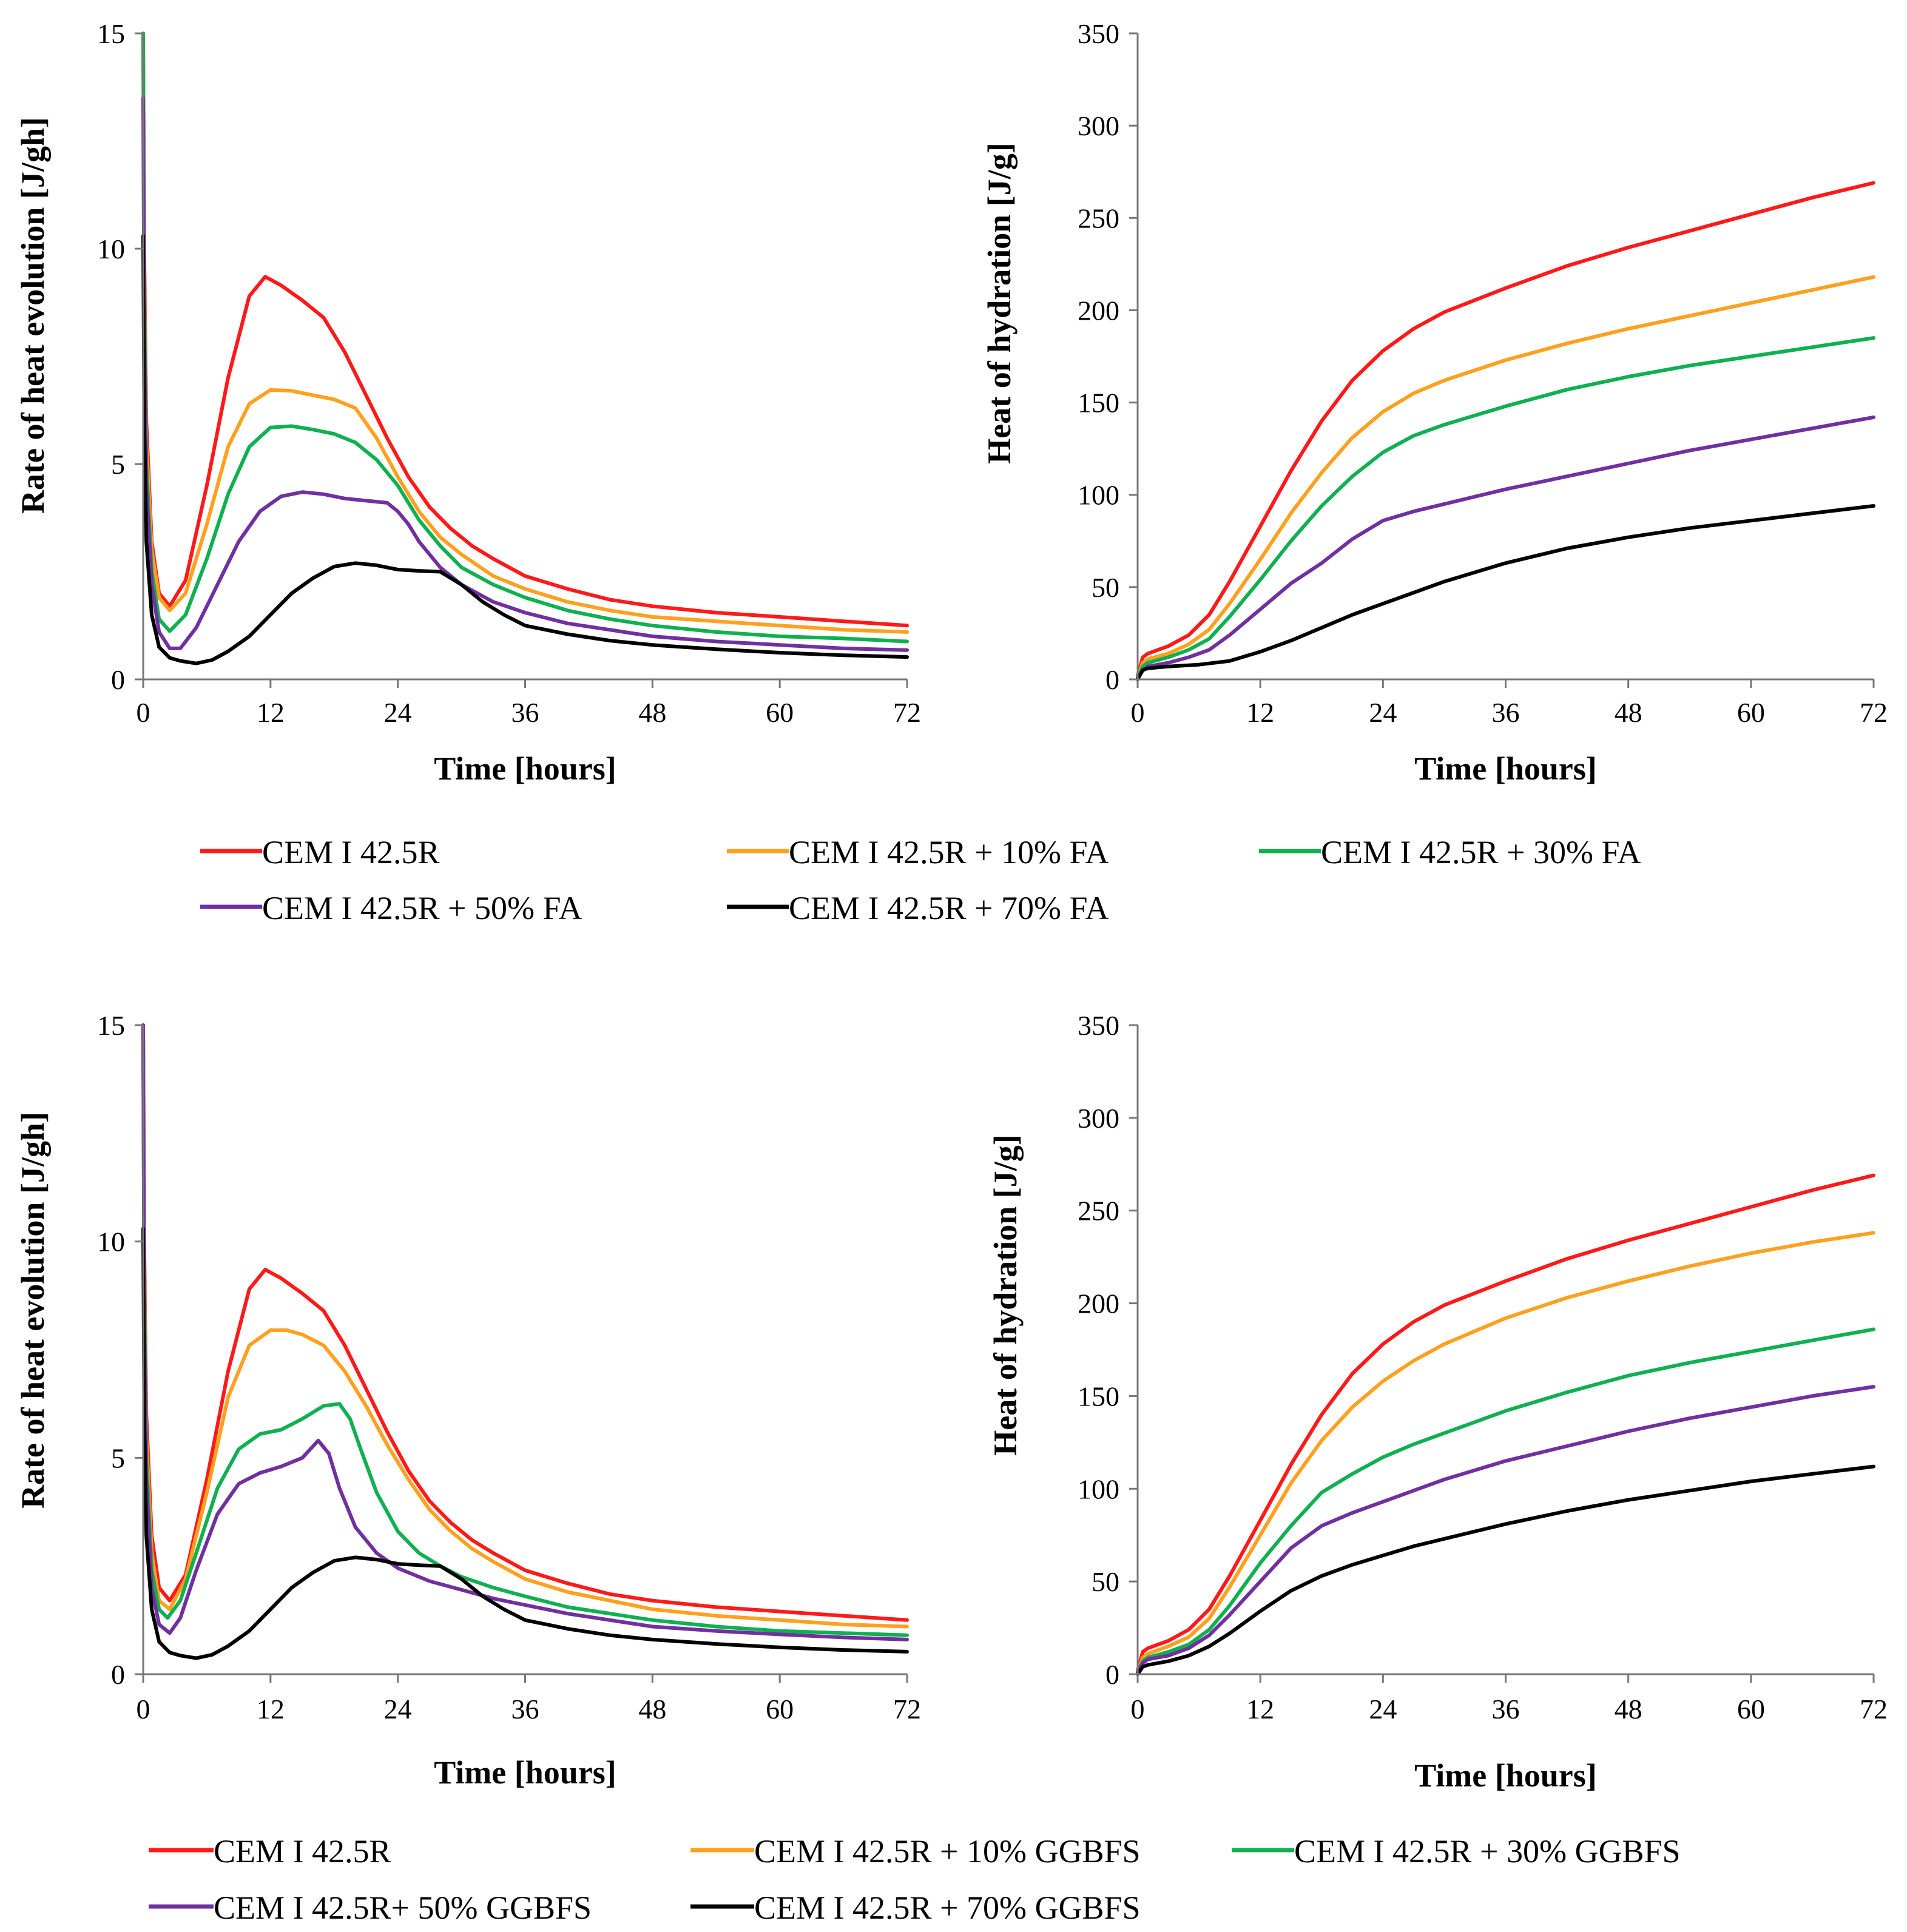 The width and height of the screenshot is (1907, 1932). I want to click on y-axis-title-ggbfs-rate: Rate of heat evolution [J/gh], so click(33, 1310).